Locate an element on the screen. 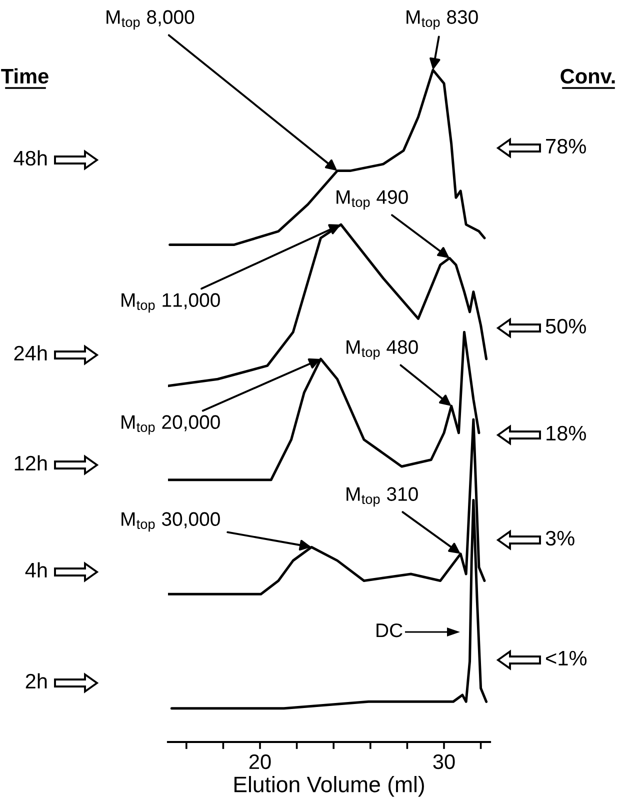 Image resolution: width=629 pixels, height=809 pixels. text: Conv. is located at coordinates (587, 76).